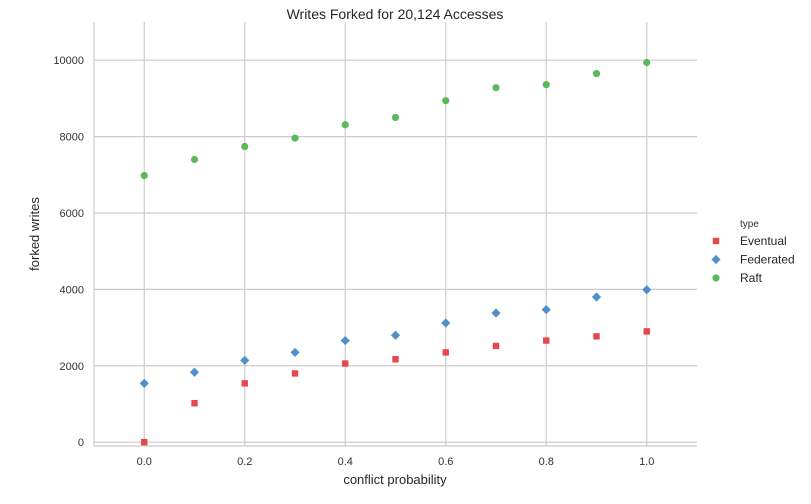  Describe the element at coordinates (72, 290) in the screenshot. I see `y-tick-label: 4000` at that location.